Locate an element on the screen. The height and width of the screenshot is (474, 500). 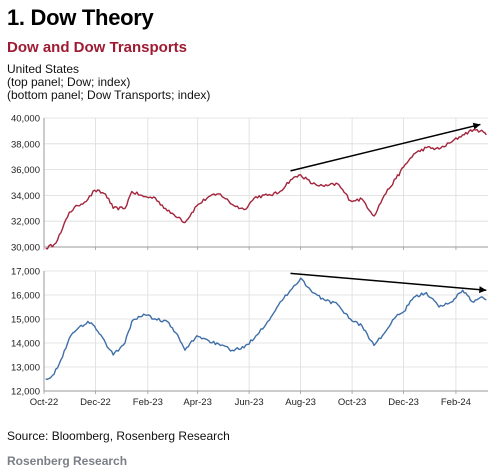
y-tick-label: 17,000 is located at coordinates (25, 272).